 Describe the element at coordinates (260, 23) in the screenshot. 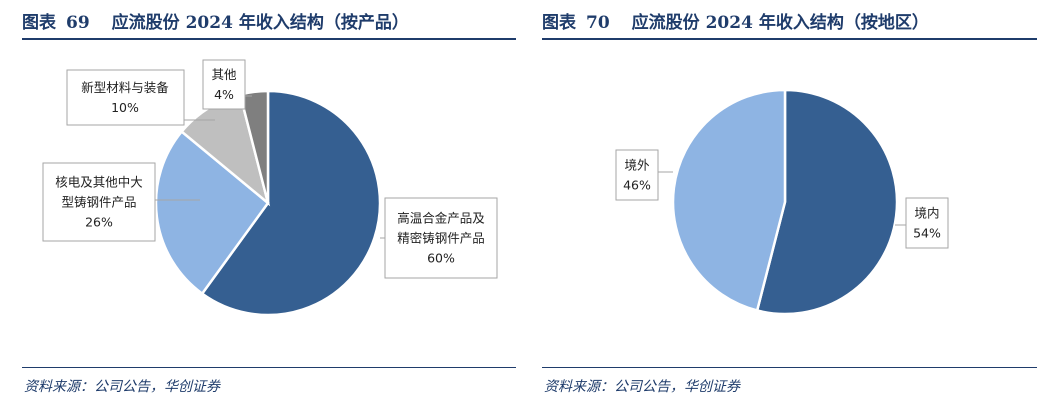

I see `figure-title-text: 应流股份 2024 年收入结构（按产品）` at that location.